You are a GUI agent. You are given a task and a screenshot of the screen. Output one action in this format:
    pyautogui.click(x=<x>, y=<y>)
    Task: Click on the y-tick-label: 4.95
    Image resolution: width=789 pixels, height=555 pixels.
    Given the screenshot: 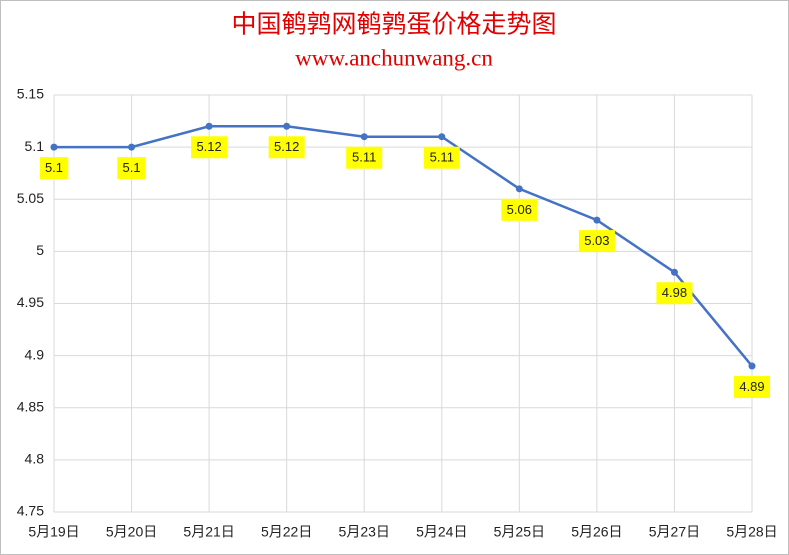 What is the action you would take?
    pyautogui.click(x=30, y=302)
    